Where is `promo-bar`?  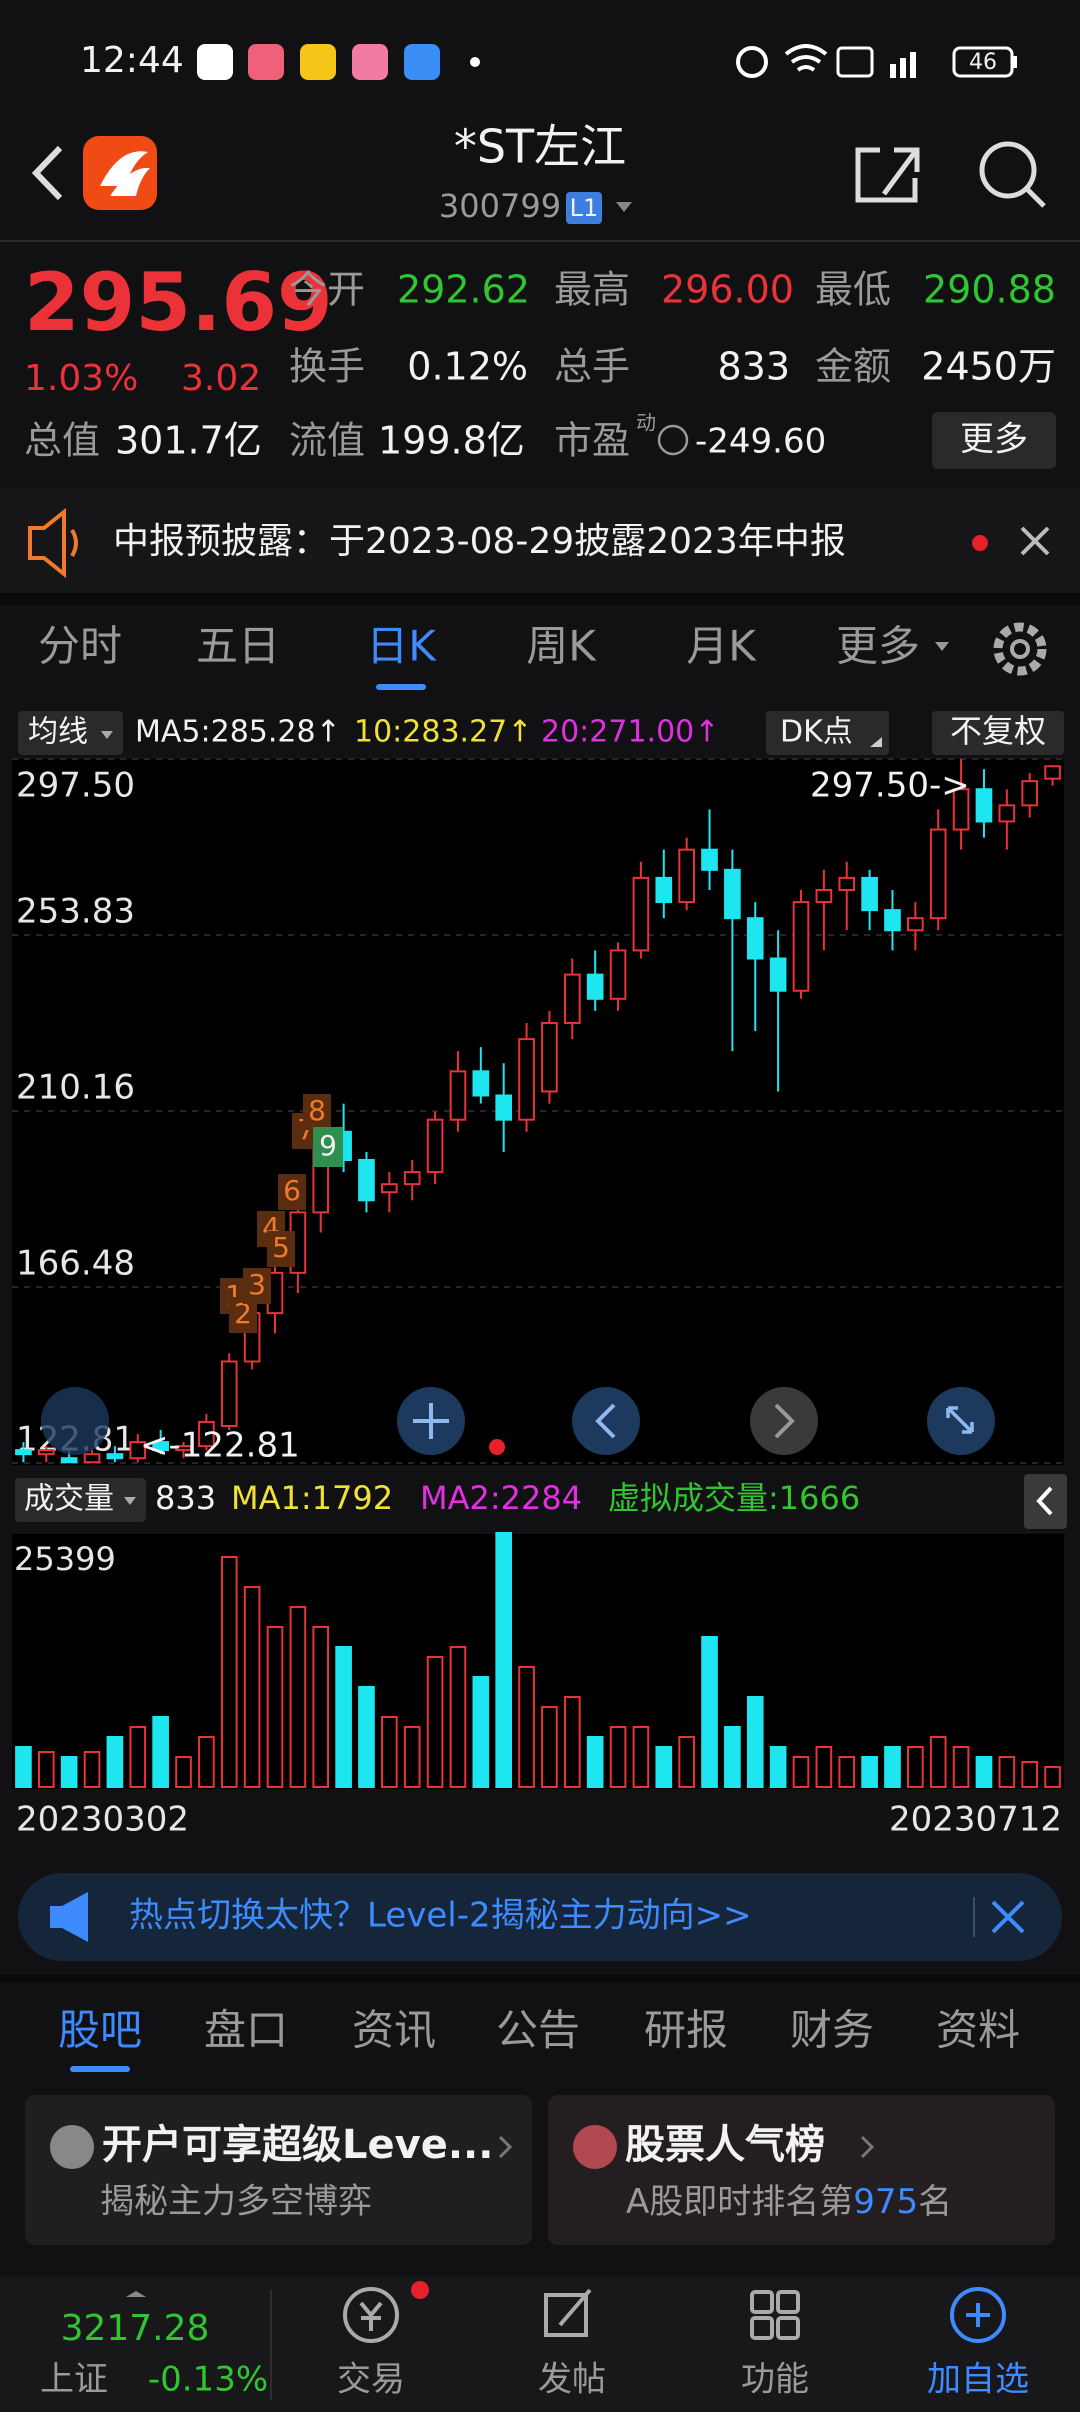
promo-bar is located at coordinates (540, 1917).